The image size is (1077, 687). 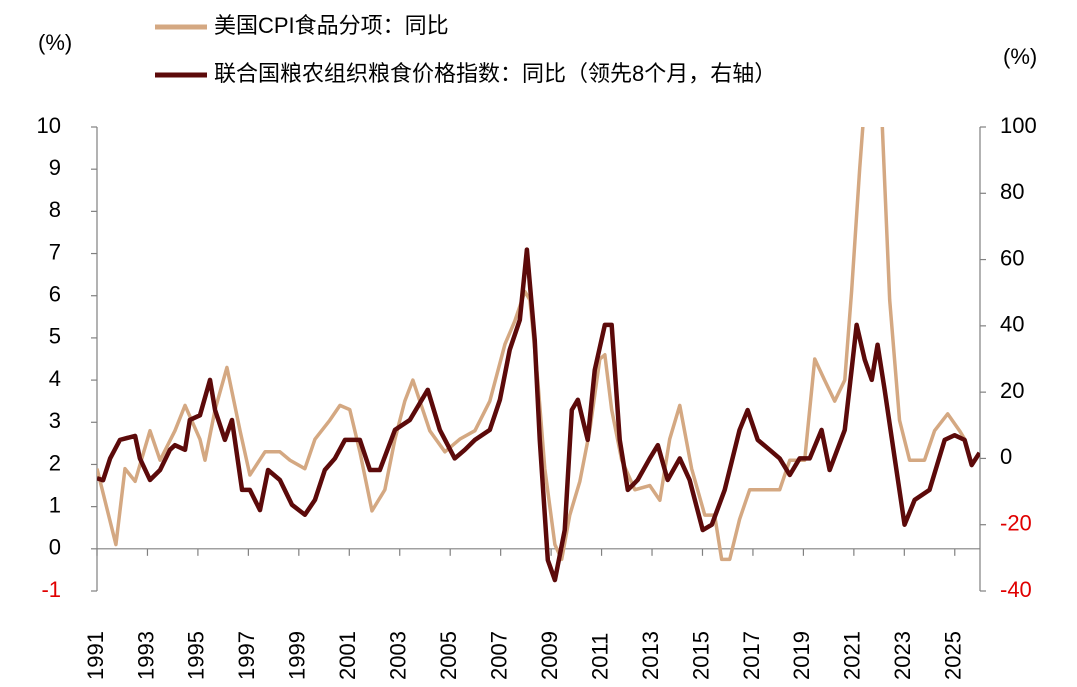 I want to click on x-tick-label: 2019, so click(x=801, y=655).